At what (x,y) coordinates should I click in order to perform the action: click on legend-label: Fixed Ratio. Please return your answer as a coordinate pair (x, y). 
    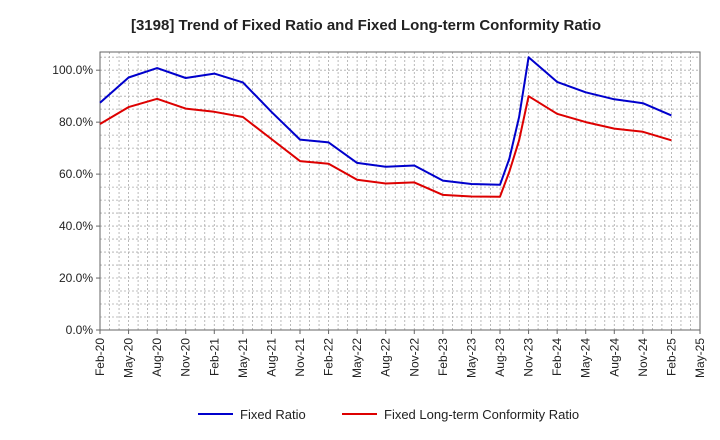
    Looking at the image, I should click on (273, 414).